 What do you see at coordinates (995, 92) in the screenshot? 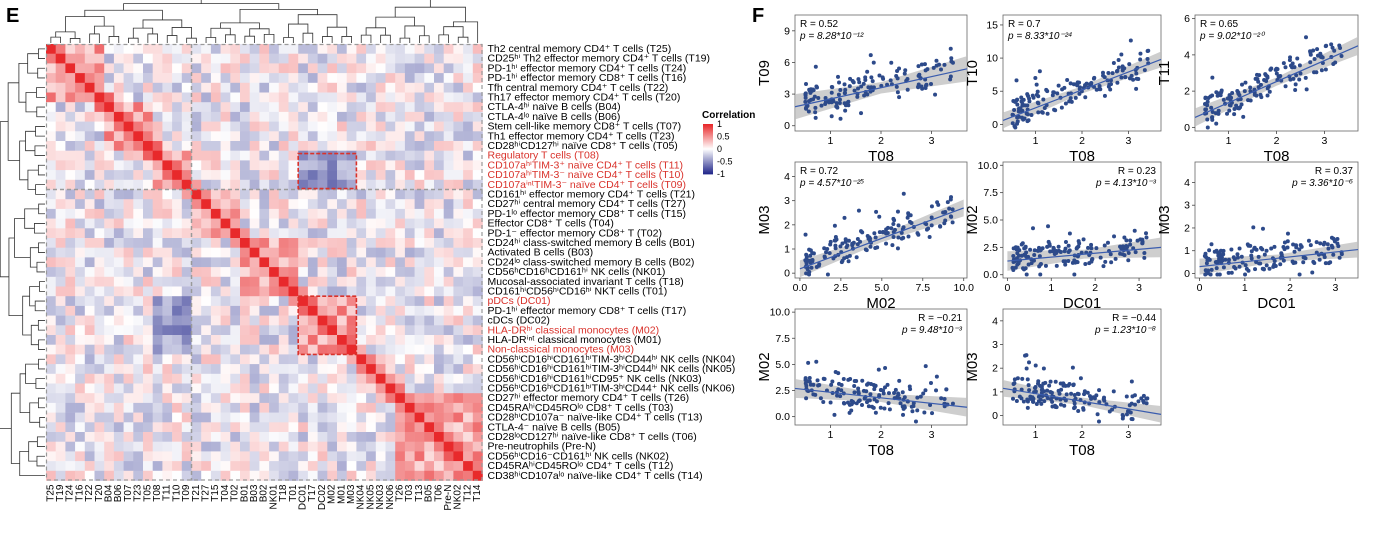
I see `y-tick-label: 5` at bounding box center [995, 92].